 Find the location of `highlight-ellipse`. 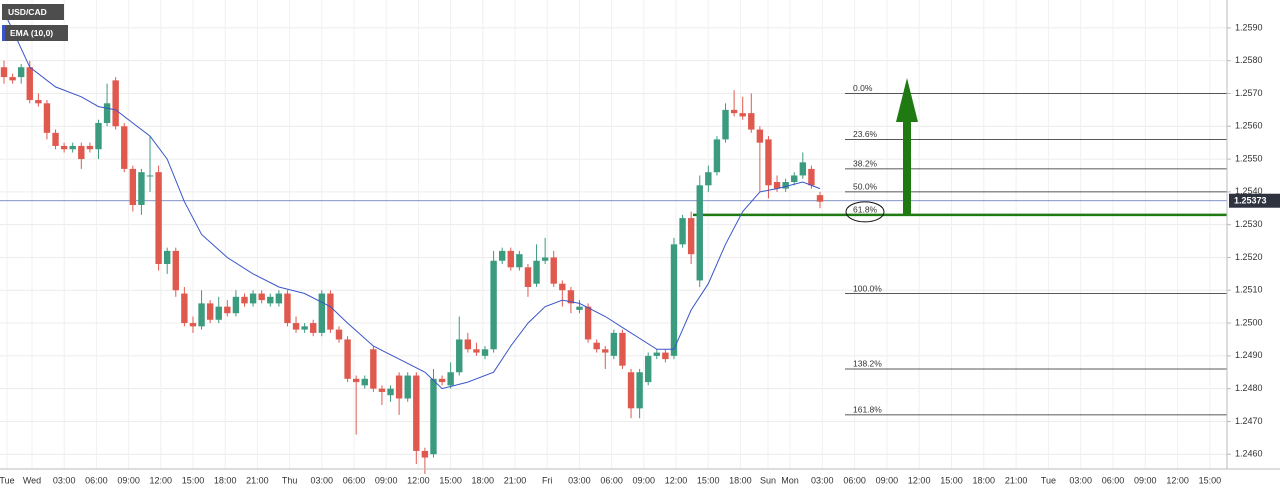

highlight-ellipse is located at coordinates (865, 212).